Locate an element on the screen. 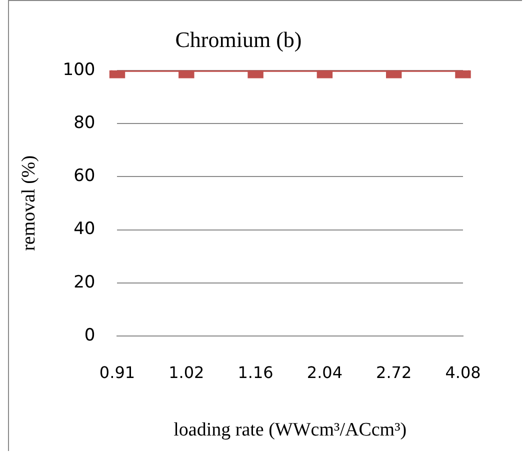 Image resolution: width=523 pixels, height=452 pixels. x-tick-label: 2.72 is located at coordinates (394, 372).